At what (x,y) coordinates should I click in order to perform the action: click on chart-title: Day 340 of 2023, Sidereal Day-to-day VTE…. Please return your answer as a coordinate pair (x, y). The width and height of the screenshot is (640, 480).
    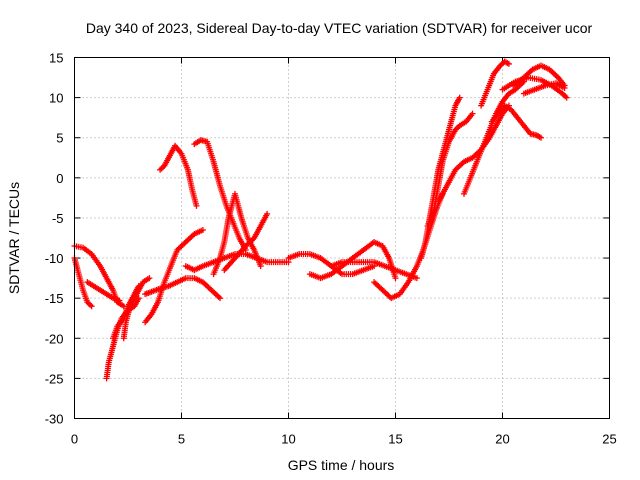
    Looking at the image, I should click on (339, 28).